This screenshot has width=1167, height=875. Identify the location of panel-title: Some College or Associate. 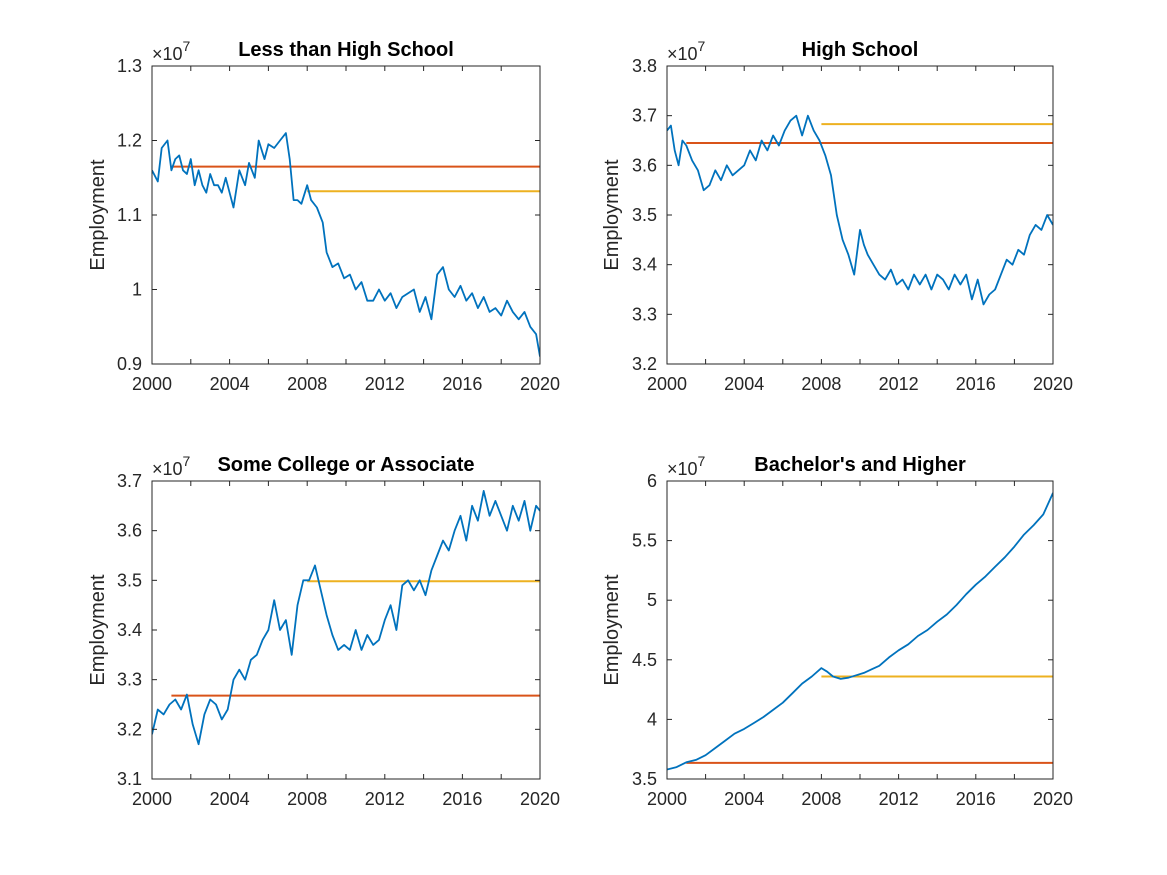
(345, 465).